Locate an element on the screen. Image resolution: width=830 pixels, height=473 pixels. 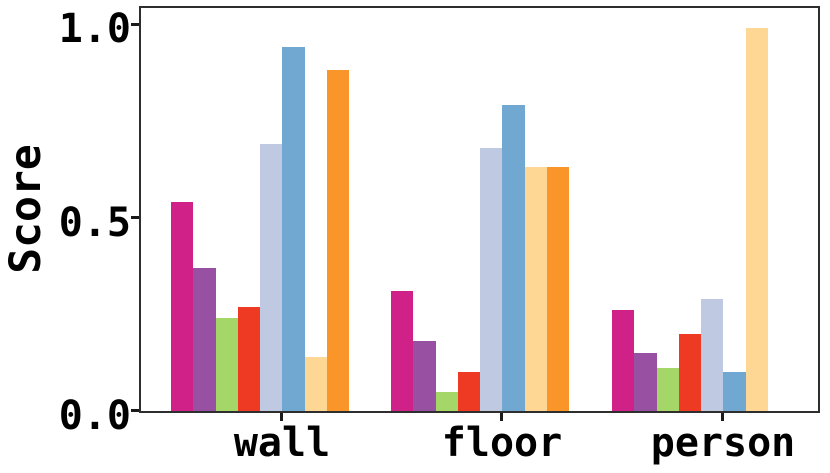
bar-person-light-blue is located at coordinates (712, 354).